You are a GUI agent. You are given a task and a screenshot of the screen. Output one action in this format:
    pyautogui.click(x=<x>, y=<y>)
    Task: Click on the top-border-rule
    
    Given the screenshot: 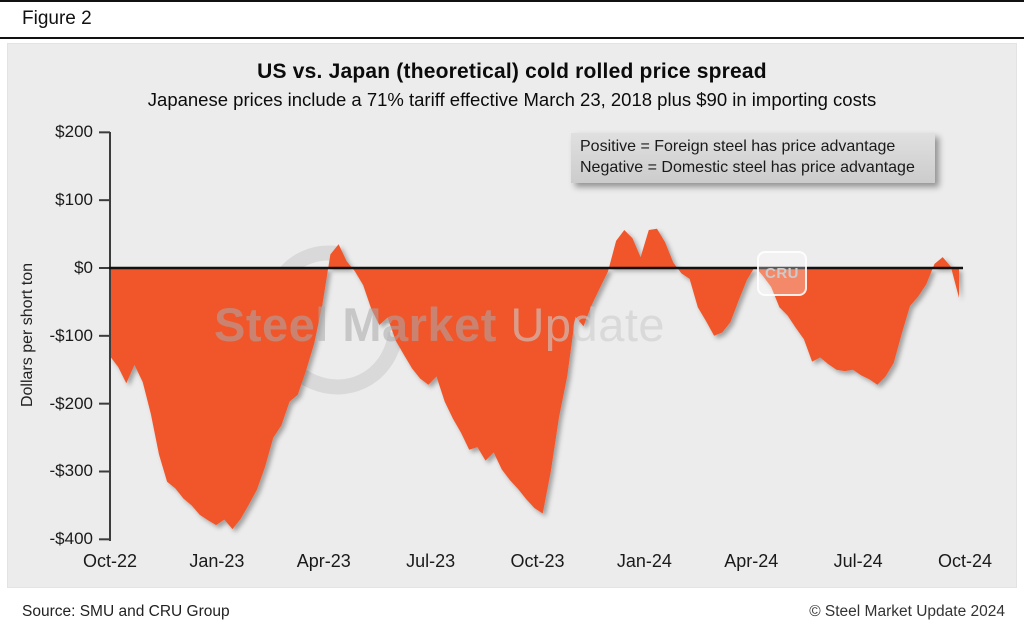 What is the action you would take?
    pyautogui.click(x=512, y=1)
    